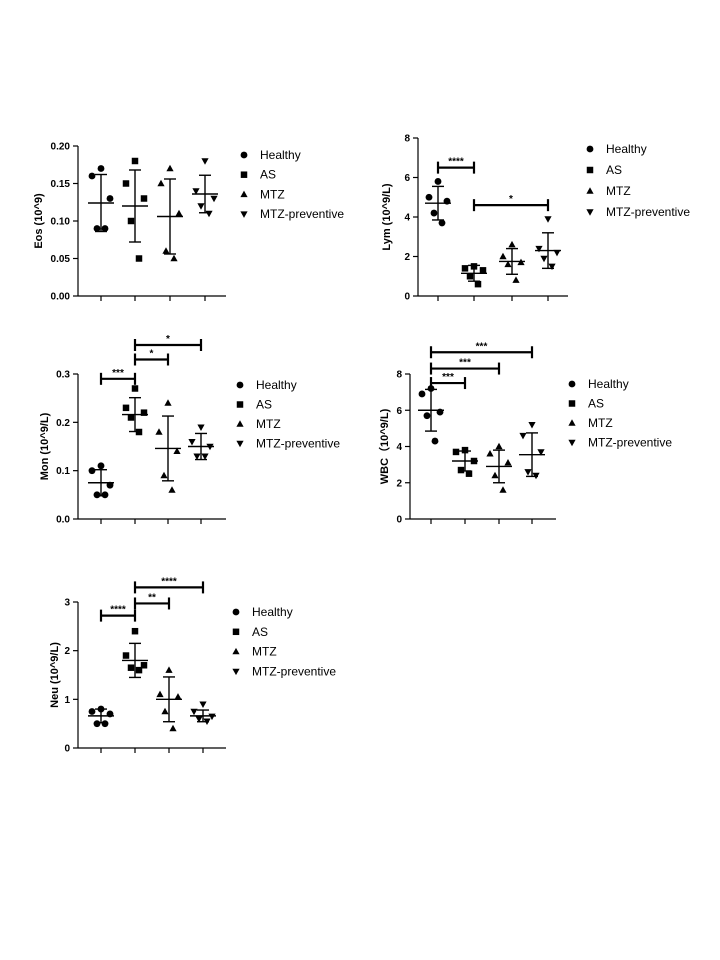 This screenshot has height=960, width=720. I want to click on group-mtz-preventive, so click(203, 713).